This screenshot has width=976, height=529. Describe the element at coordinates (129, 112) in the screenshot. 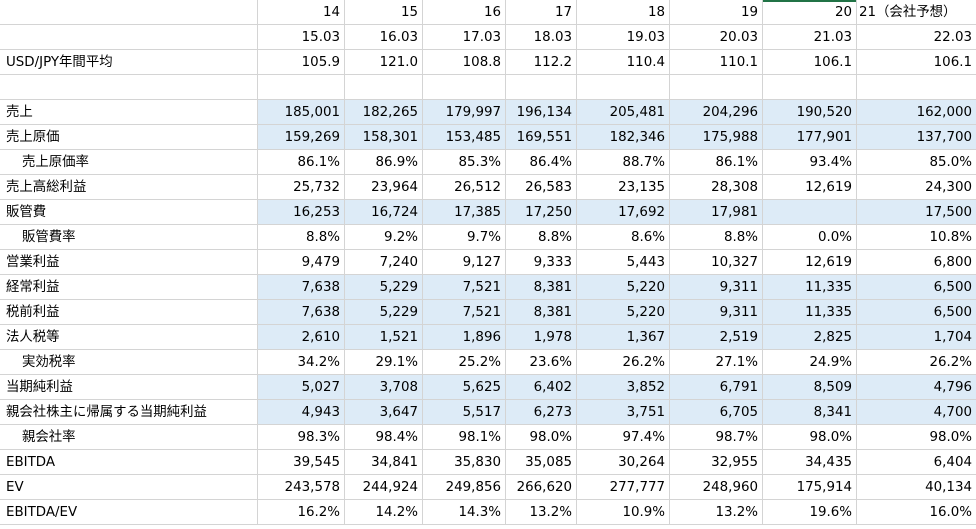

I see `row-label-cell: 売上` at that location.